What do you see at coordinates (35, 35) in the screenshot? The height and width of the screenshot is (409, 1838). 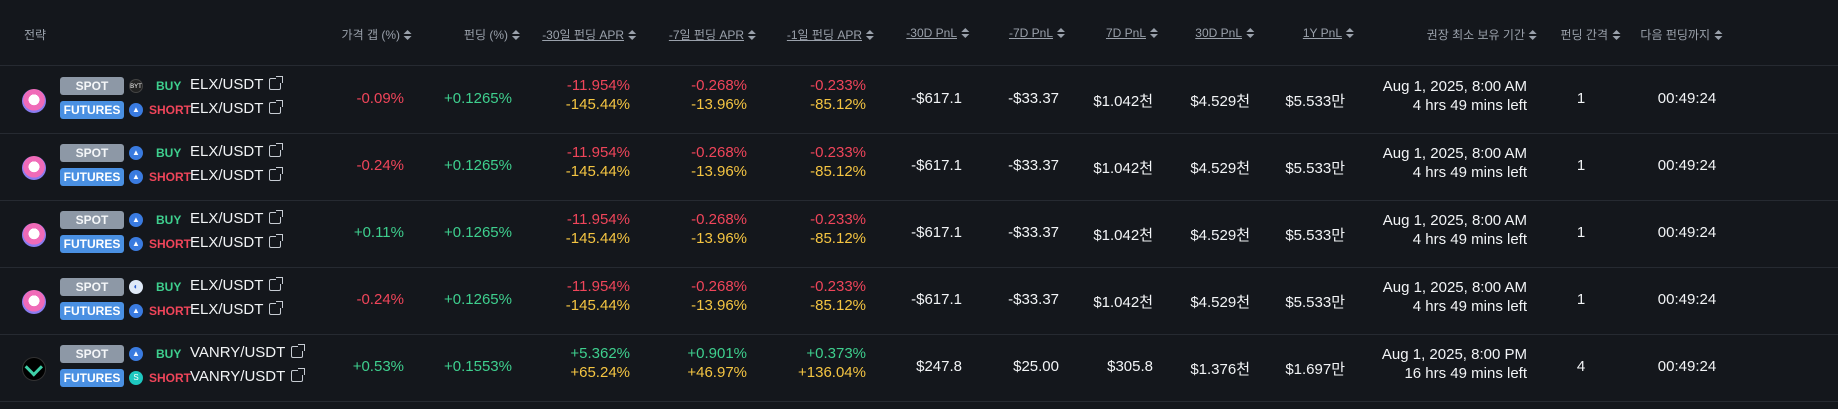 I see `header-strategy: 전략` at bounding box center [35, 35].